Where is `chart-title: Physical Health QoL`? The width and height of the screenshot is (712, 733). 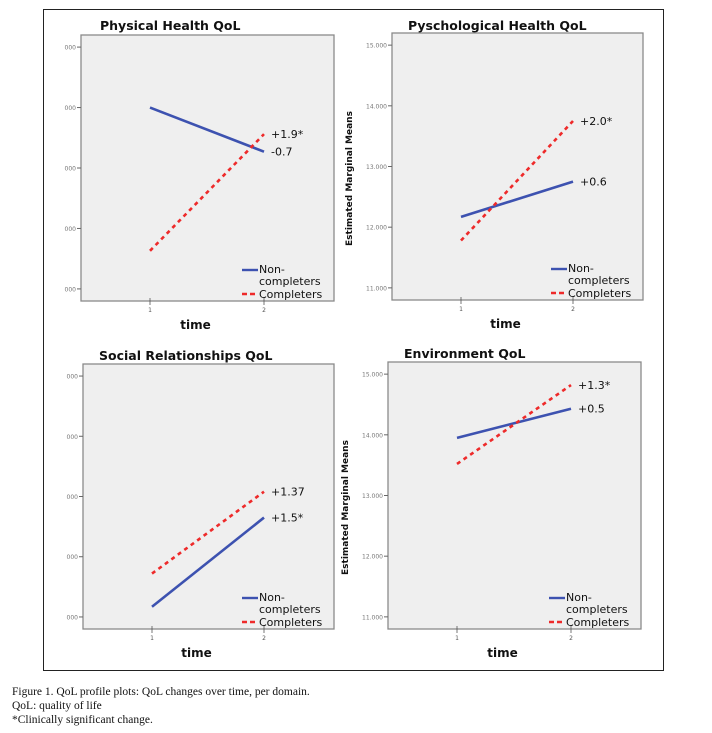
chart-title: Physical Health QoL is located at coordinates (170, 25).